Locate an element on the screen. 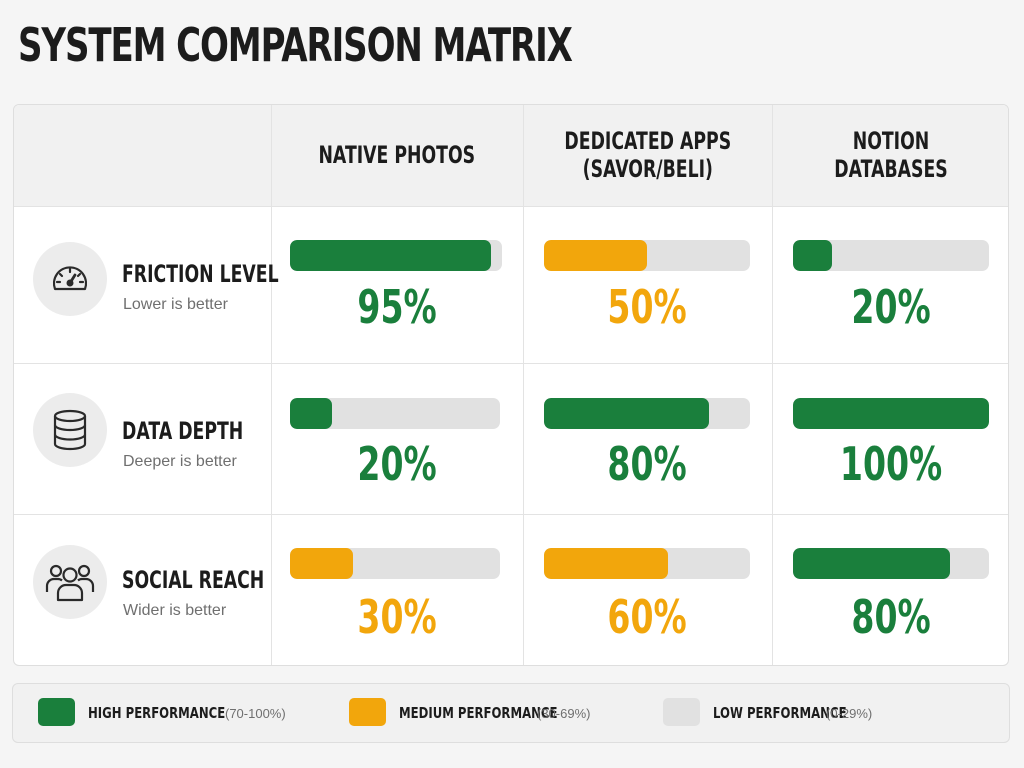 Image resolution: width=1024 pixels, height=768 pixels. users-icon is located at coordinates (70, 582).